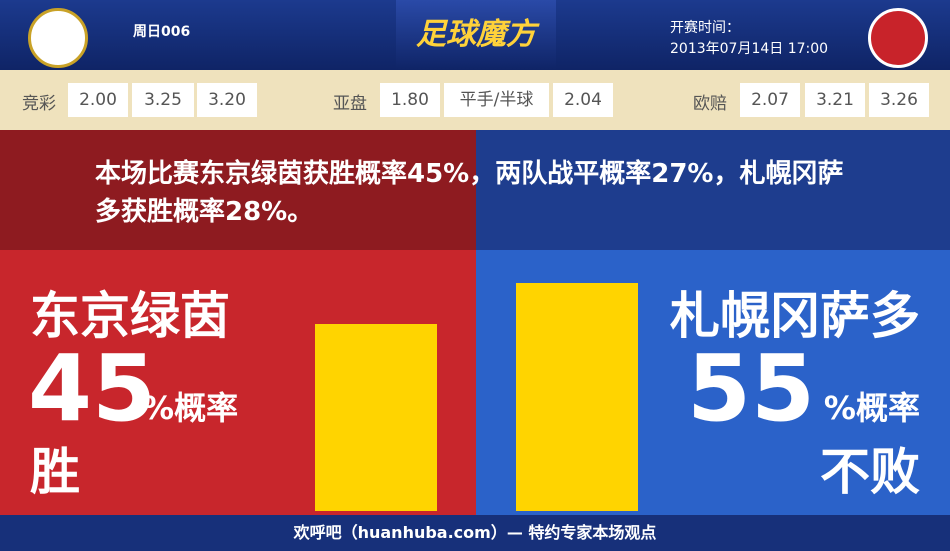 This screenshot has height=551, width=950. Describe the element at coordinates (39, 104) in the screenshot. I see `odds-label: 竞彩` at that location.